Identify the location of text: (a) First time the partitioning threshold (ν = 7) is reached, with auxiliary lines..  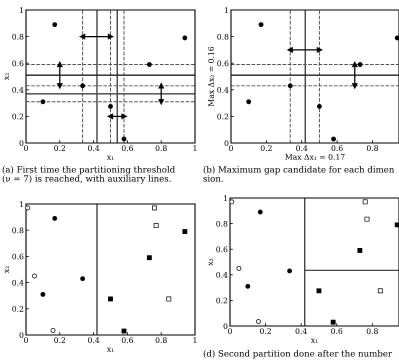
(88, 175).